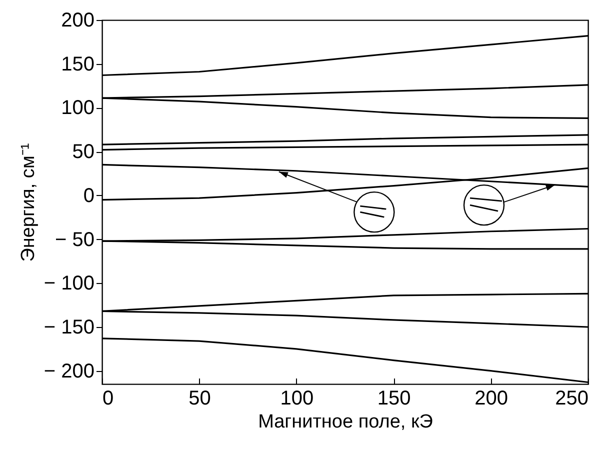 The height and width of the screenshot is (453, 613). Describe the element at coordinates (69, 327) in the screenshot. I see `y-tick-label: − 150` at that location.